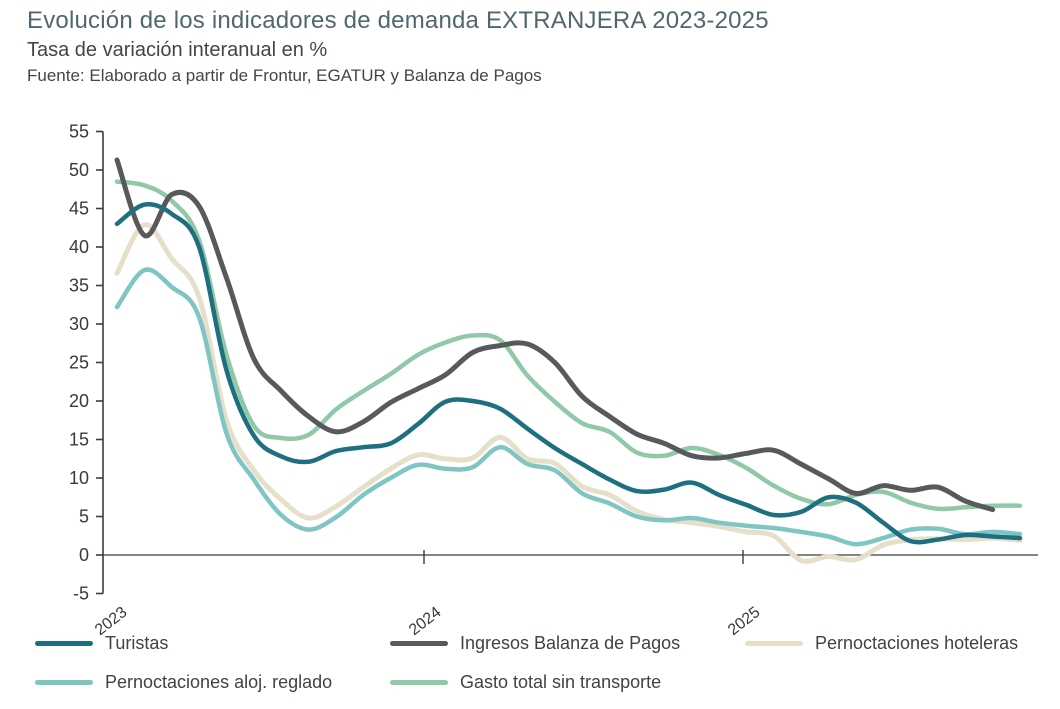  I want to click on chart-subtitle: Tasa de variación interanual en %, so click(177, 50).